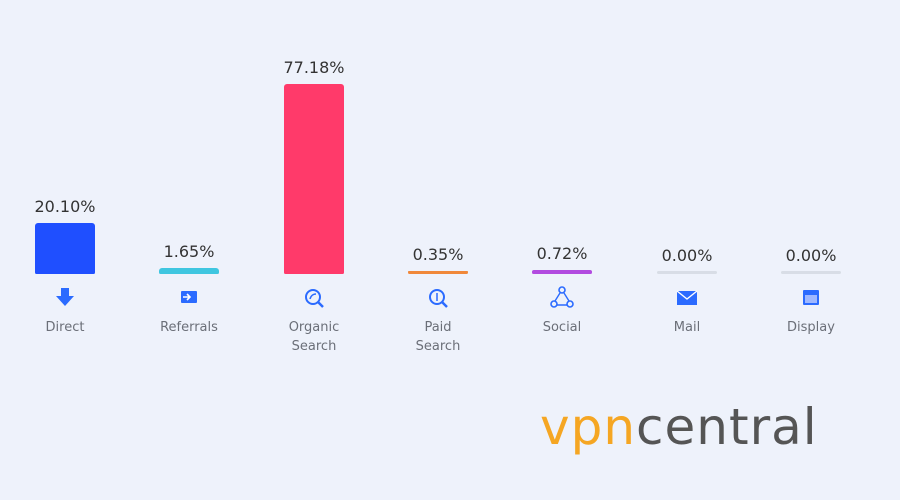 The image size is (900, 500). Describe the element at coordinates (727, 427) in the screenshot. I see `watermark-central: central` at that location.